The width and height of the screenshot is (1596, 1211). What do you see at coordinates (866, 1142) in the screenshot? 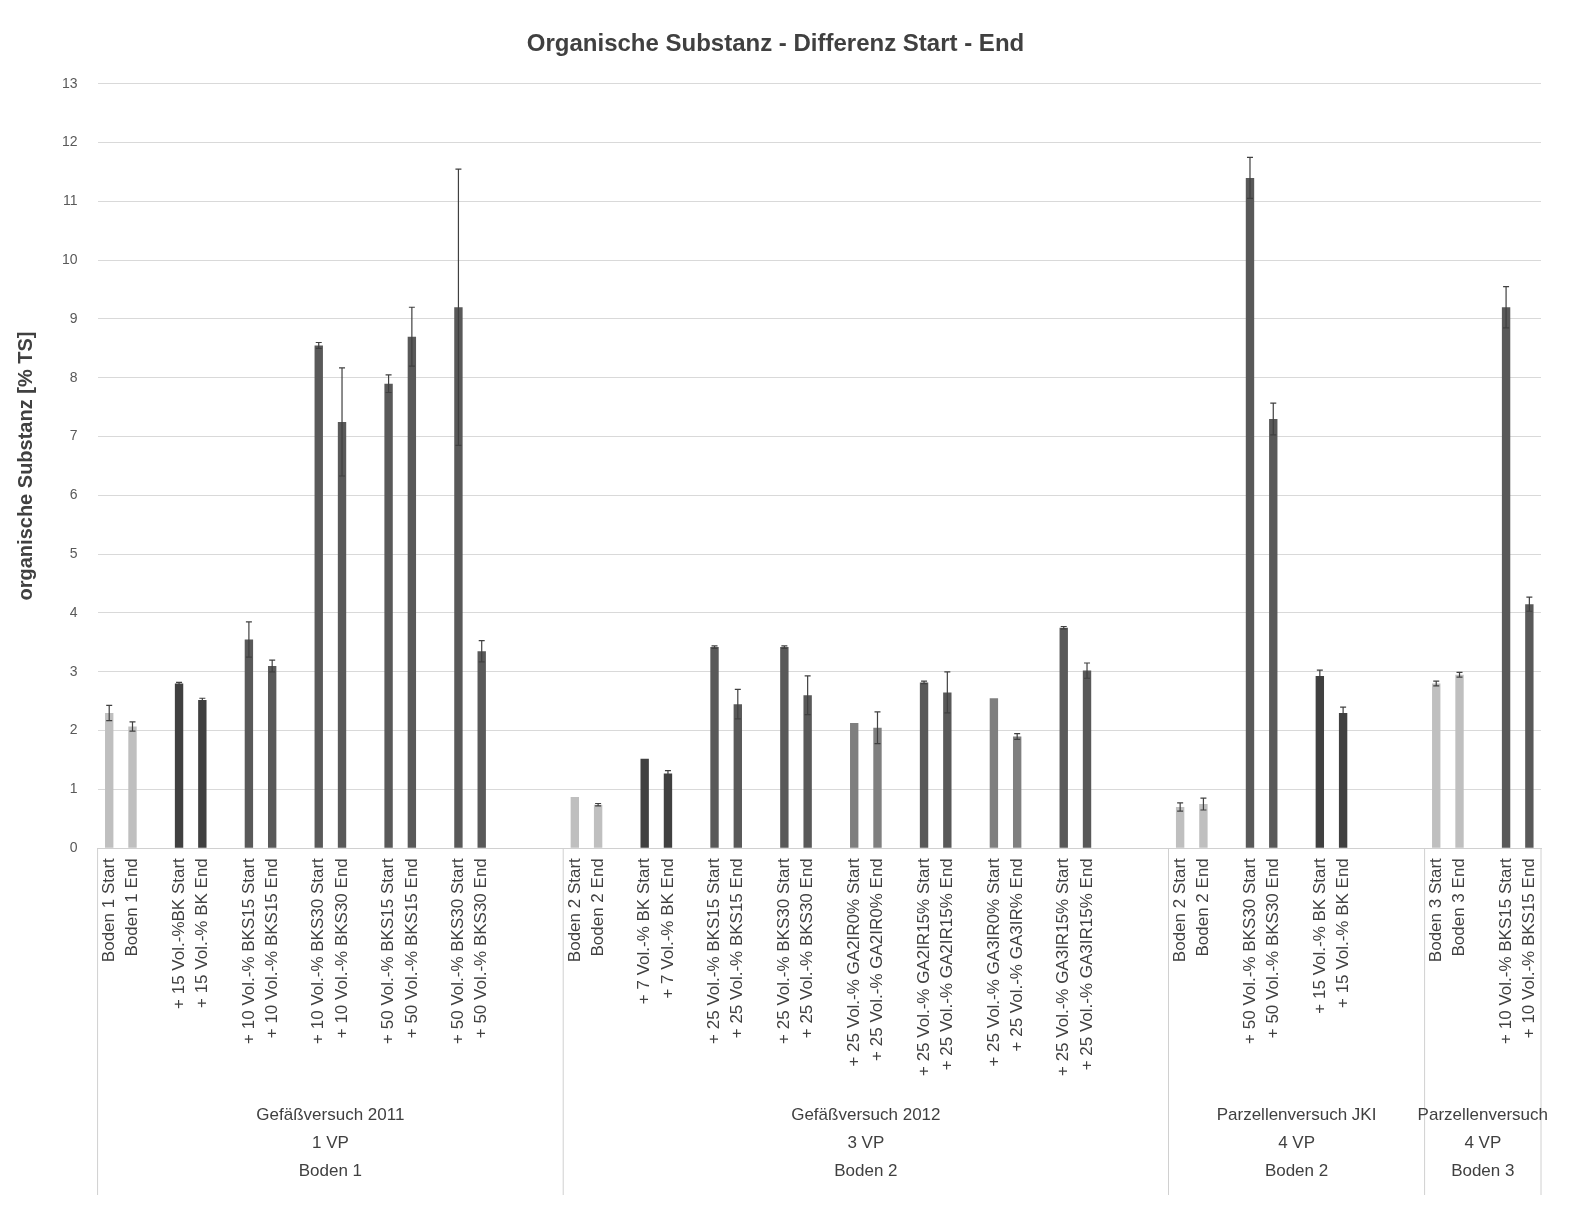
I see `text: Gefäßversuch 2012 3 VP Boden 2` at bounding box center [866, 1142].